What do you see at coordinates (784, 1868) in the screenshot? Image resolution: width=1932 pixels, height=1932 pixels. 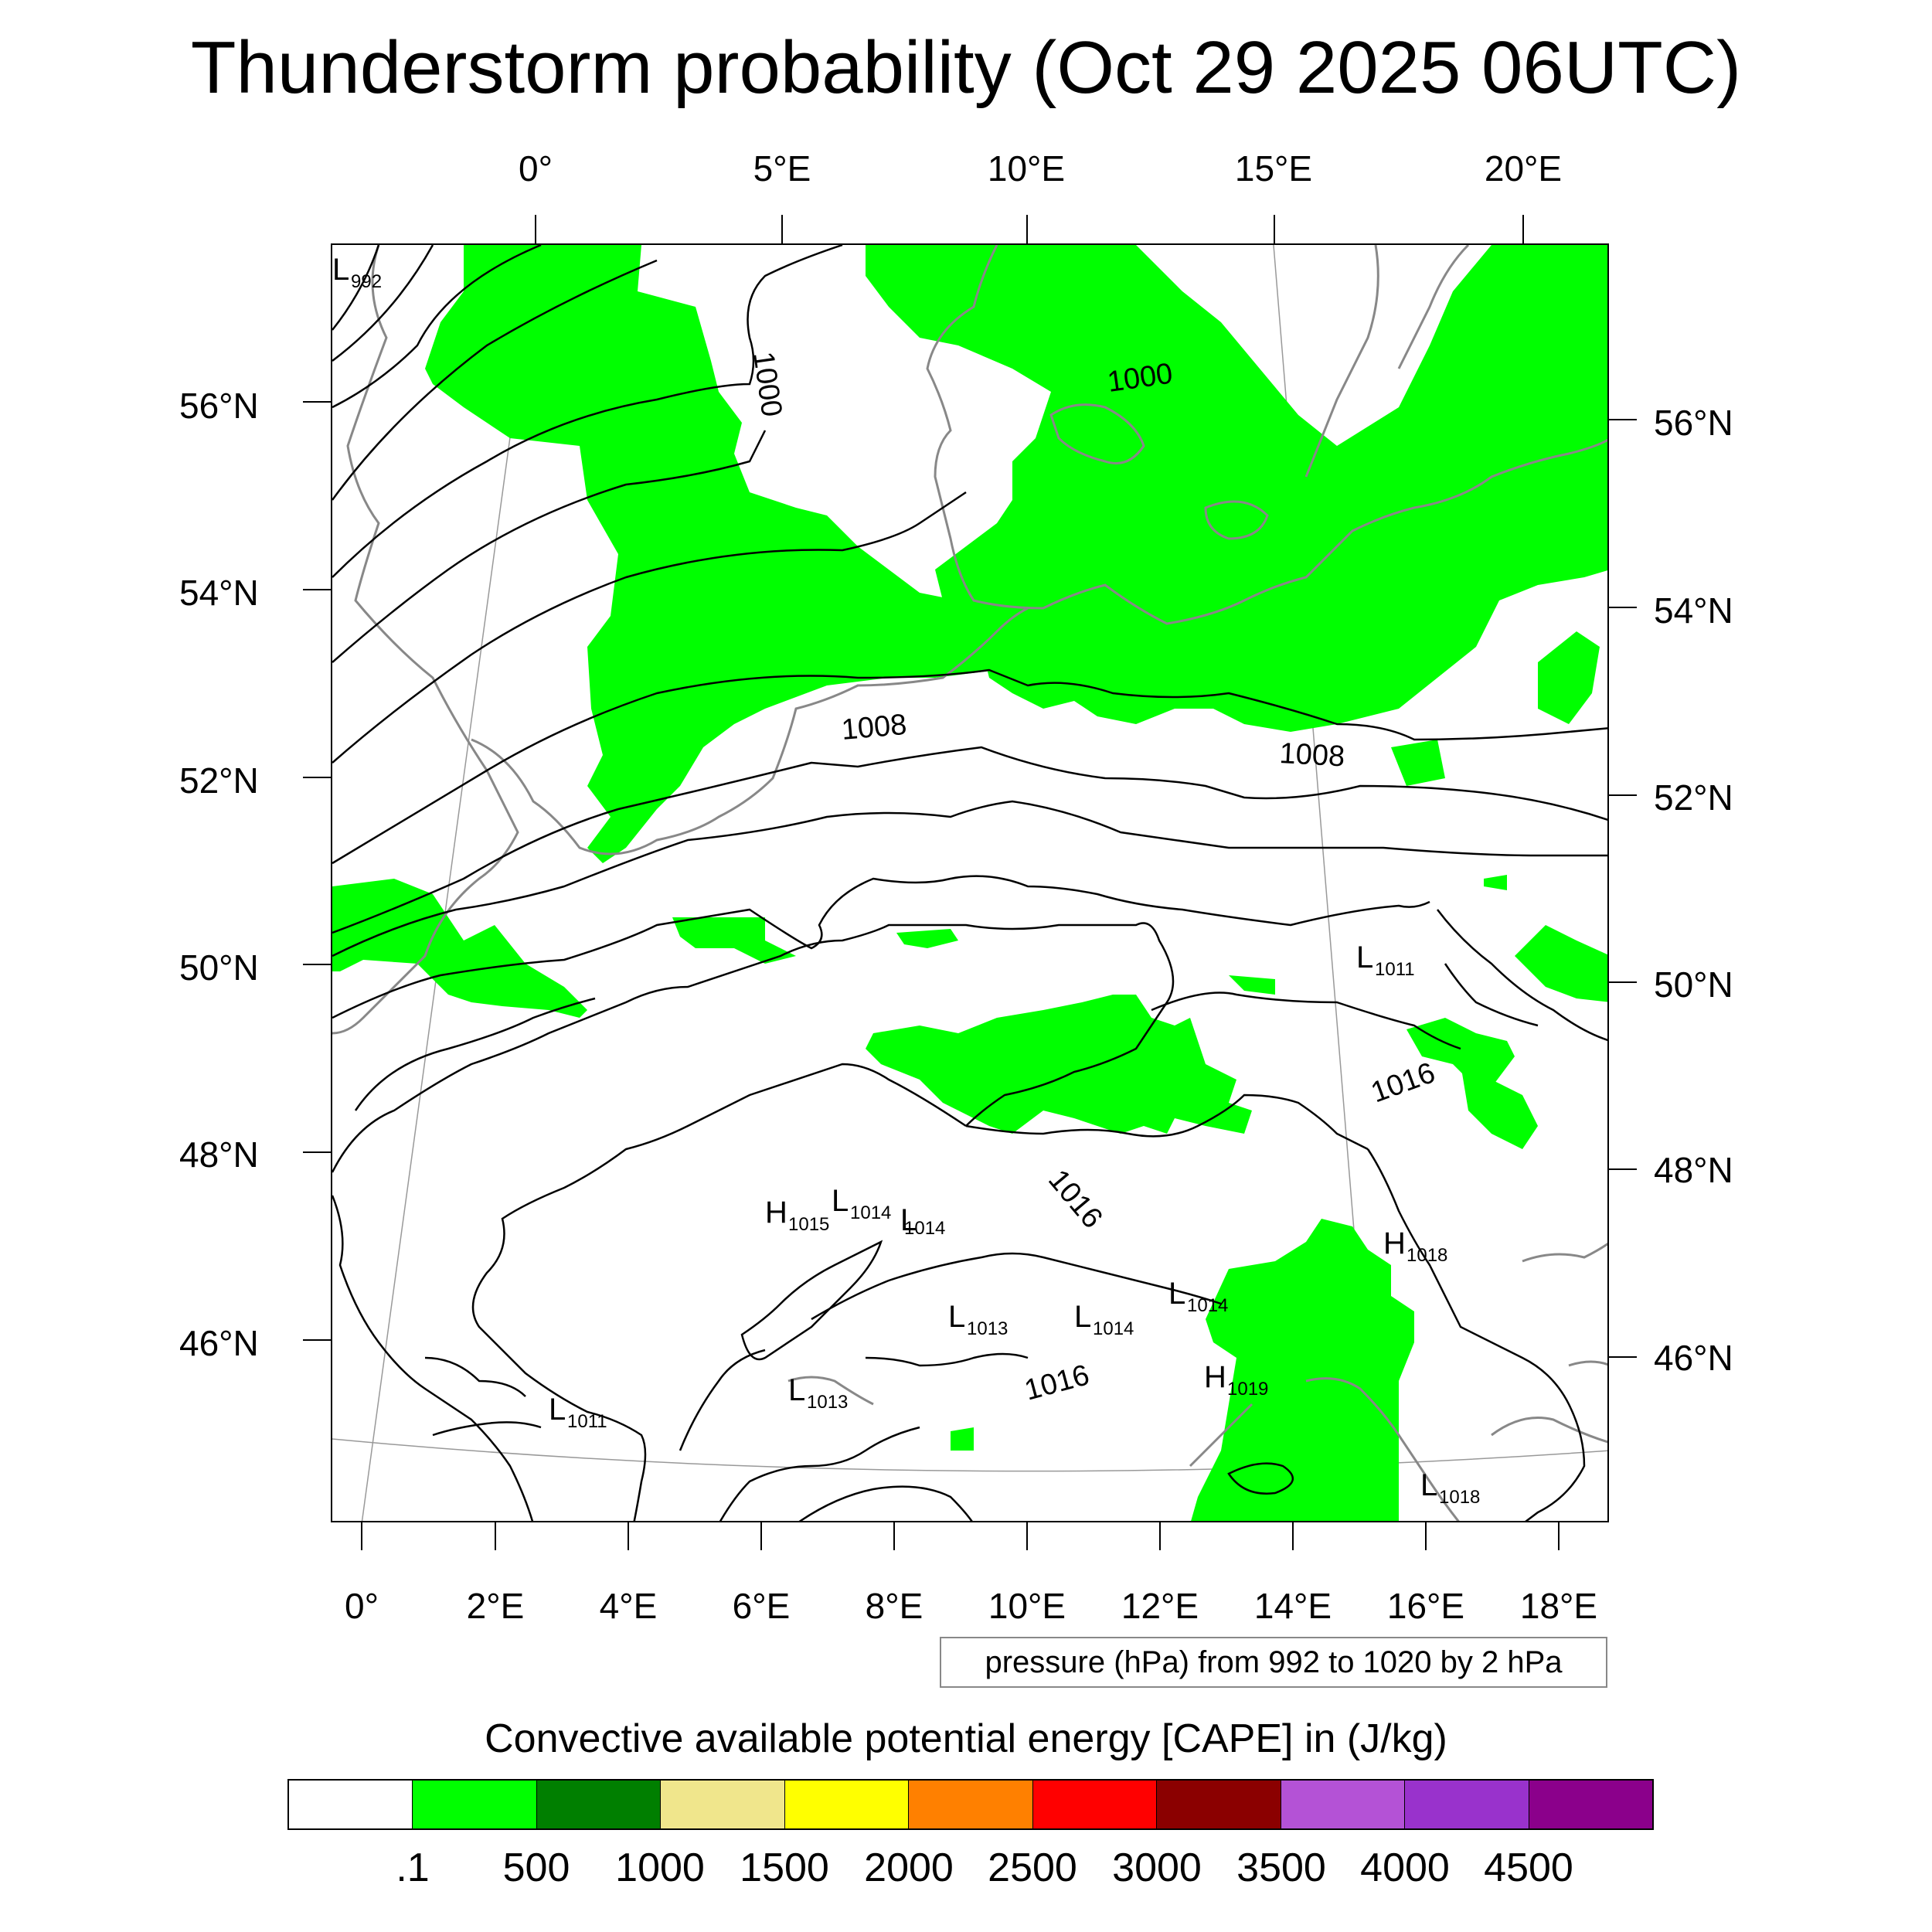 I see `colorbar-label: 1500` at bounding box center [784, 1868].